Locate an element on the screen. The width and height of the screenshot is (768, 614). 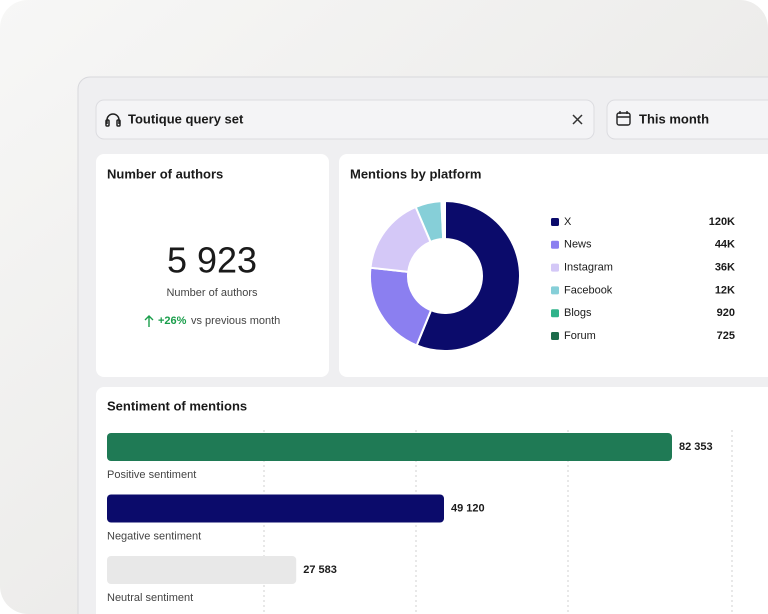
legend-label: Forum is located at coordinates (580, 336).